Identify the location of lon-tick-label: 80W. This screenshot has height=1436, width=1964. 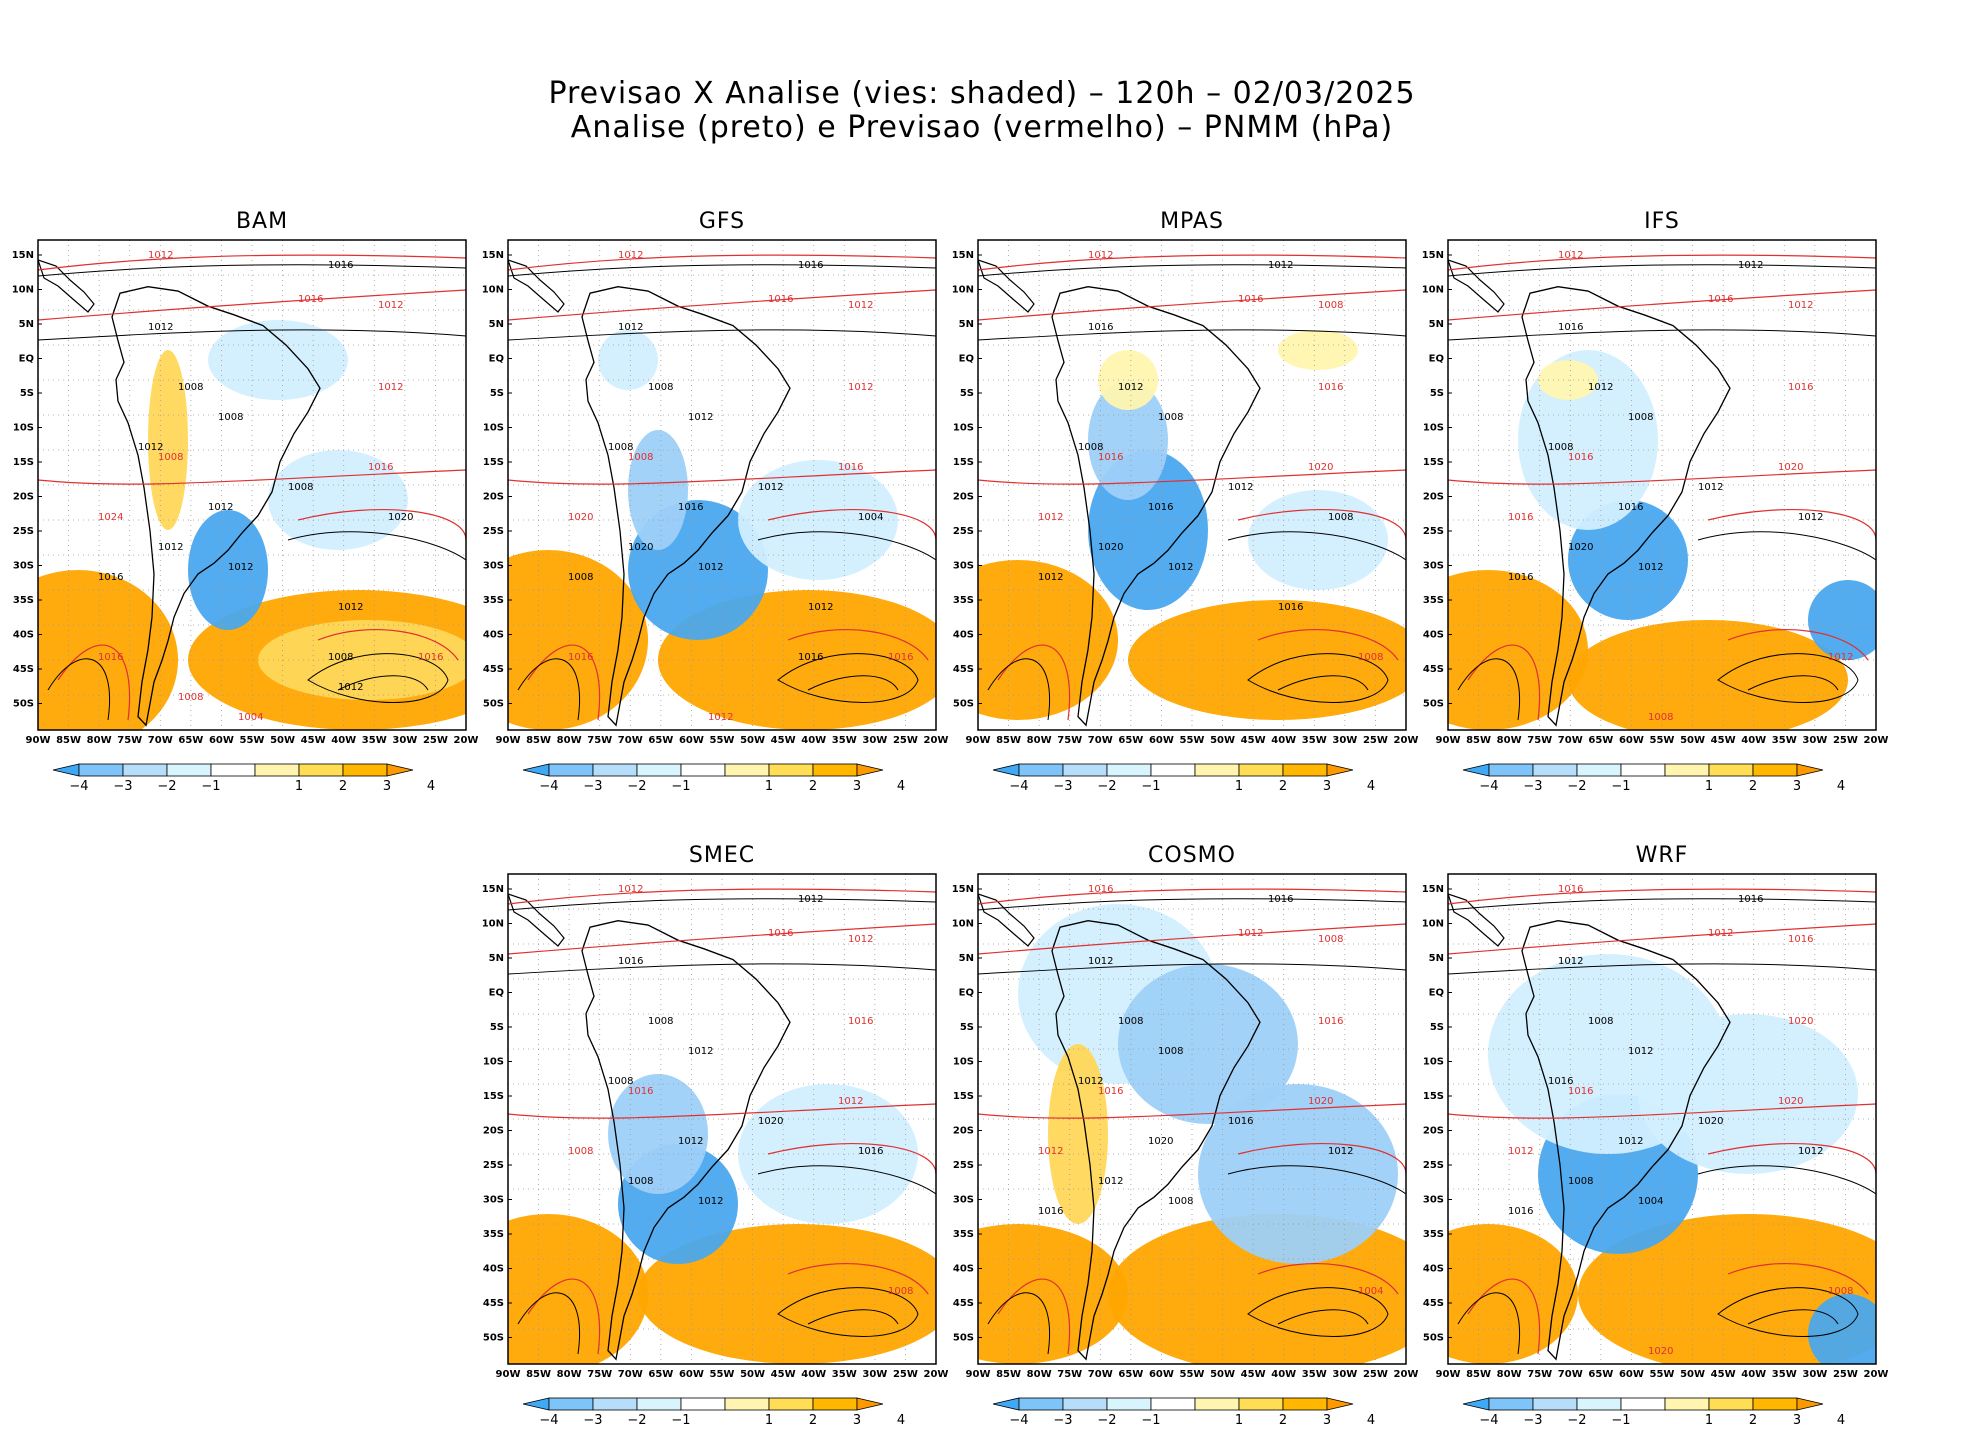
(569, 1374).